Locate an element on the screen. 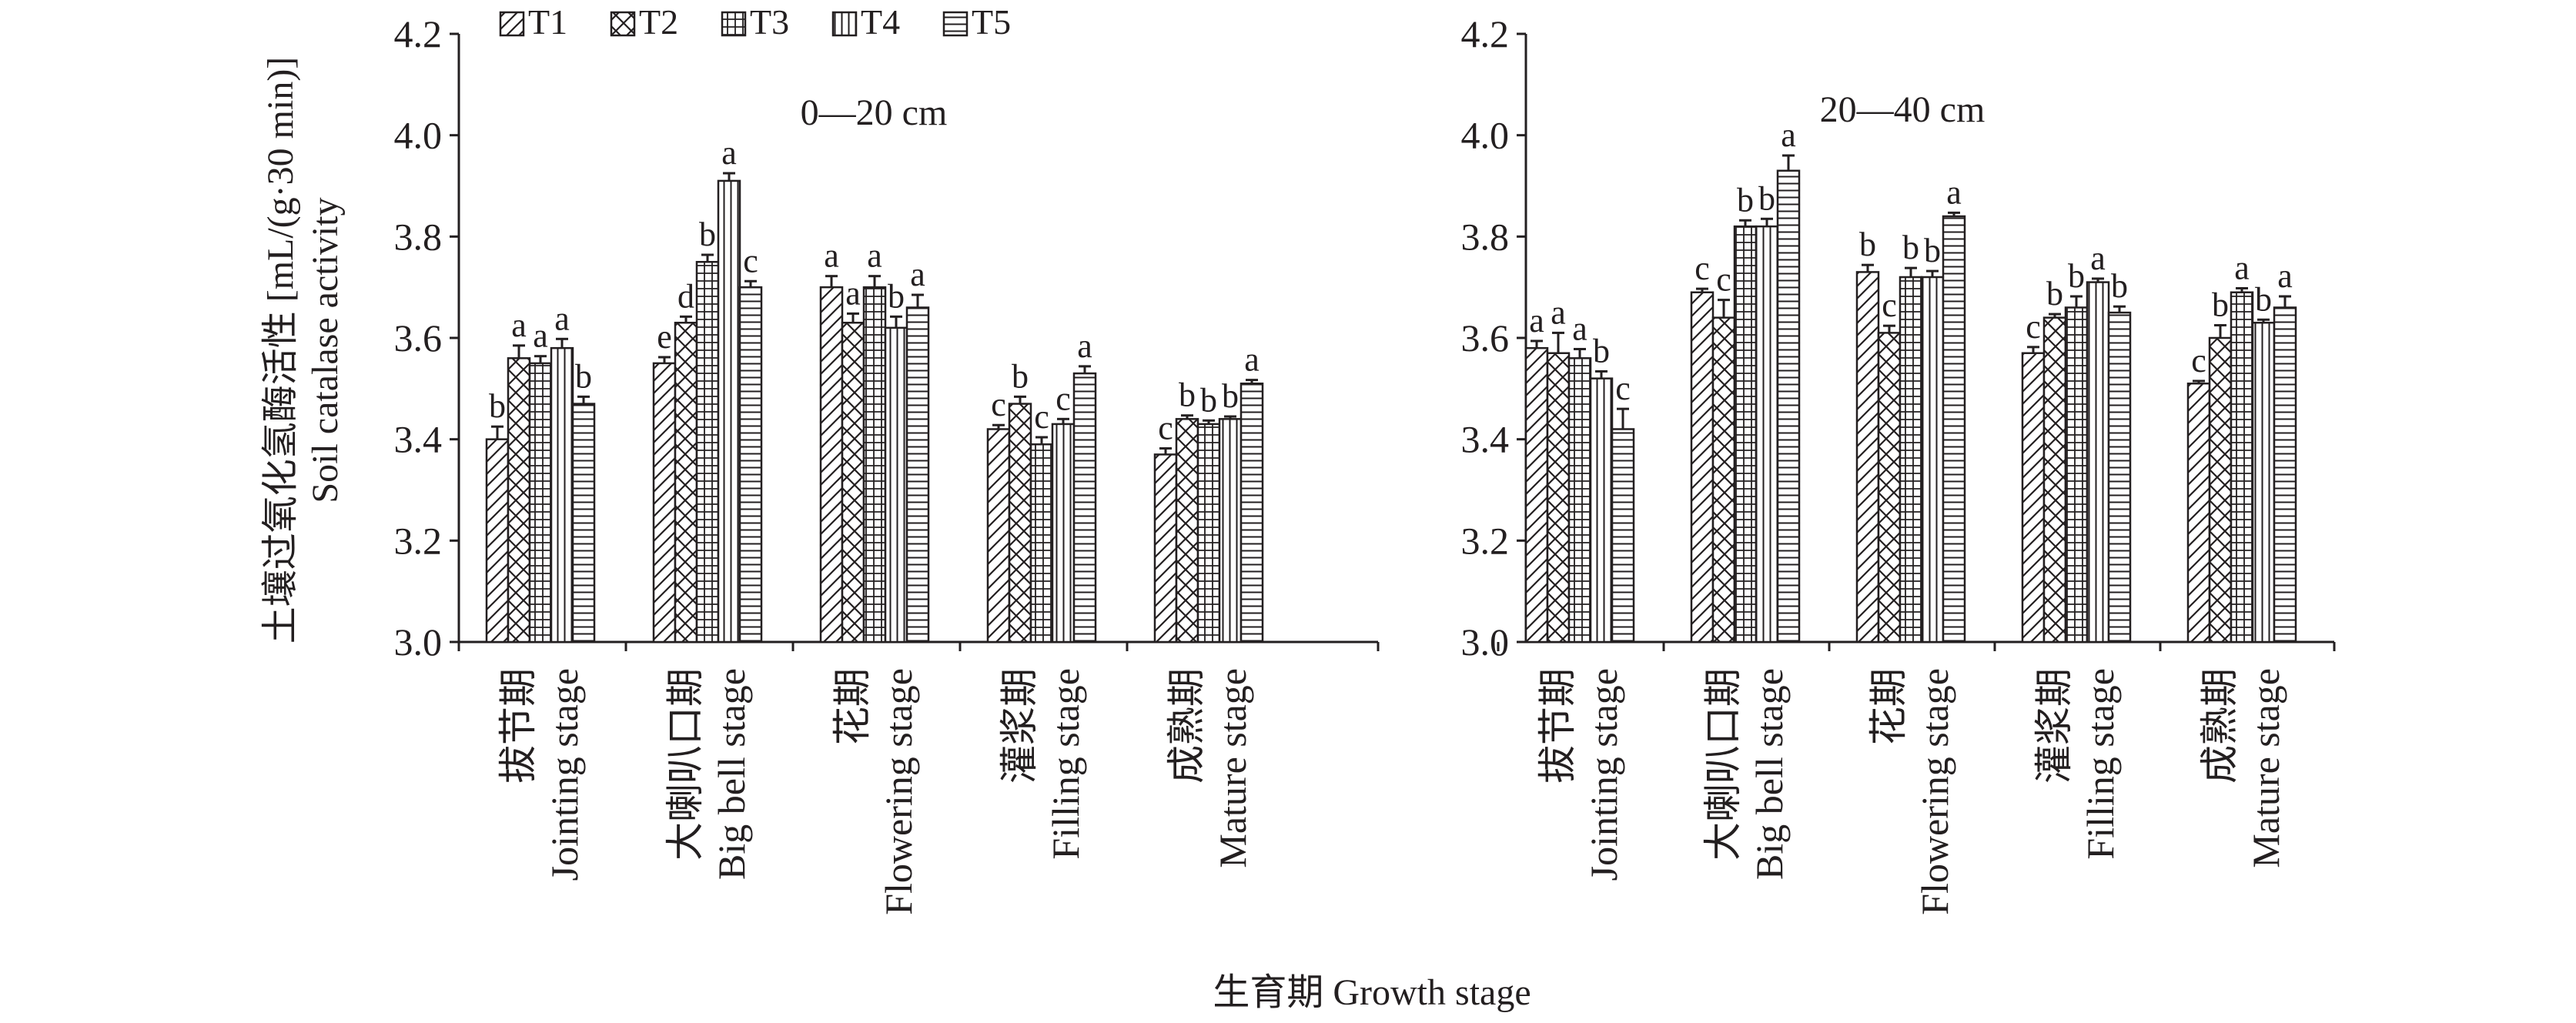 This screenshot has height=1023, width=2576. y-tick-label: 3.4 is located at coordinates (1486, 439).